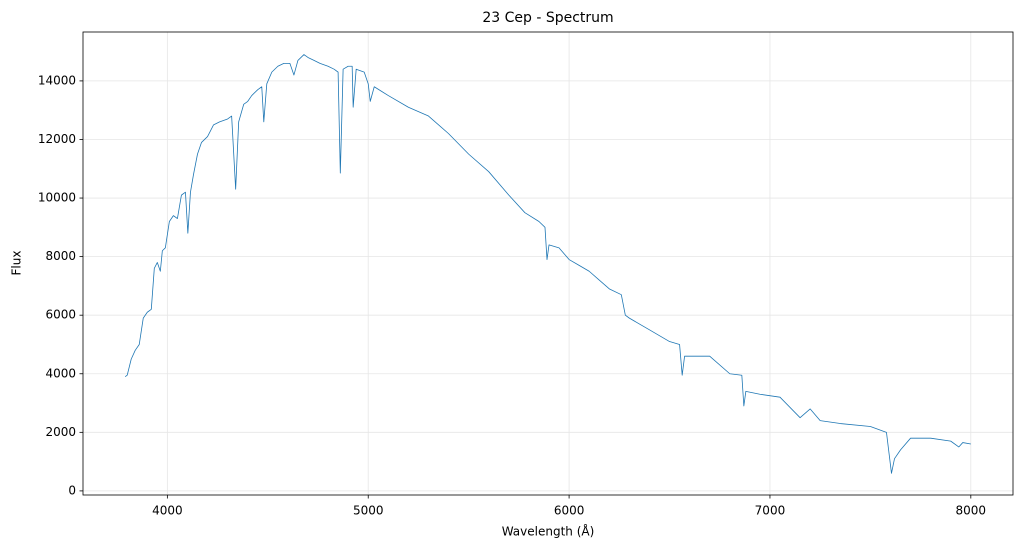  I want to click on x-tick-label: 7000, so click(770, 511).